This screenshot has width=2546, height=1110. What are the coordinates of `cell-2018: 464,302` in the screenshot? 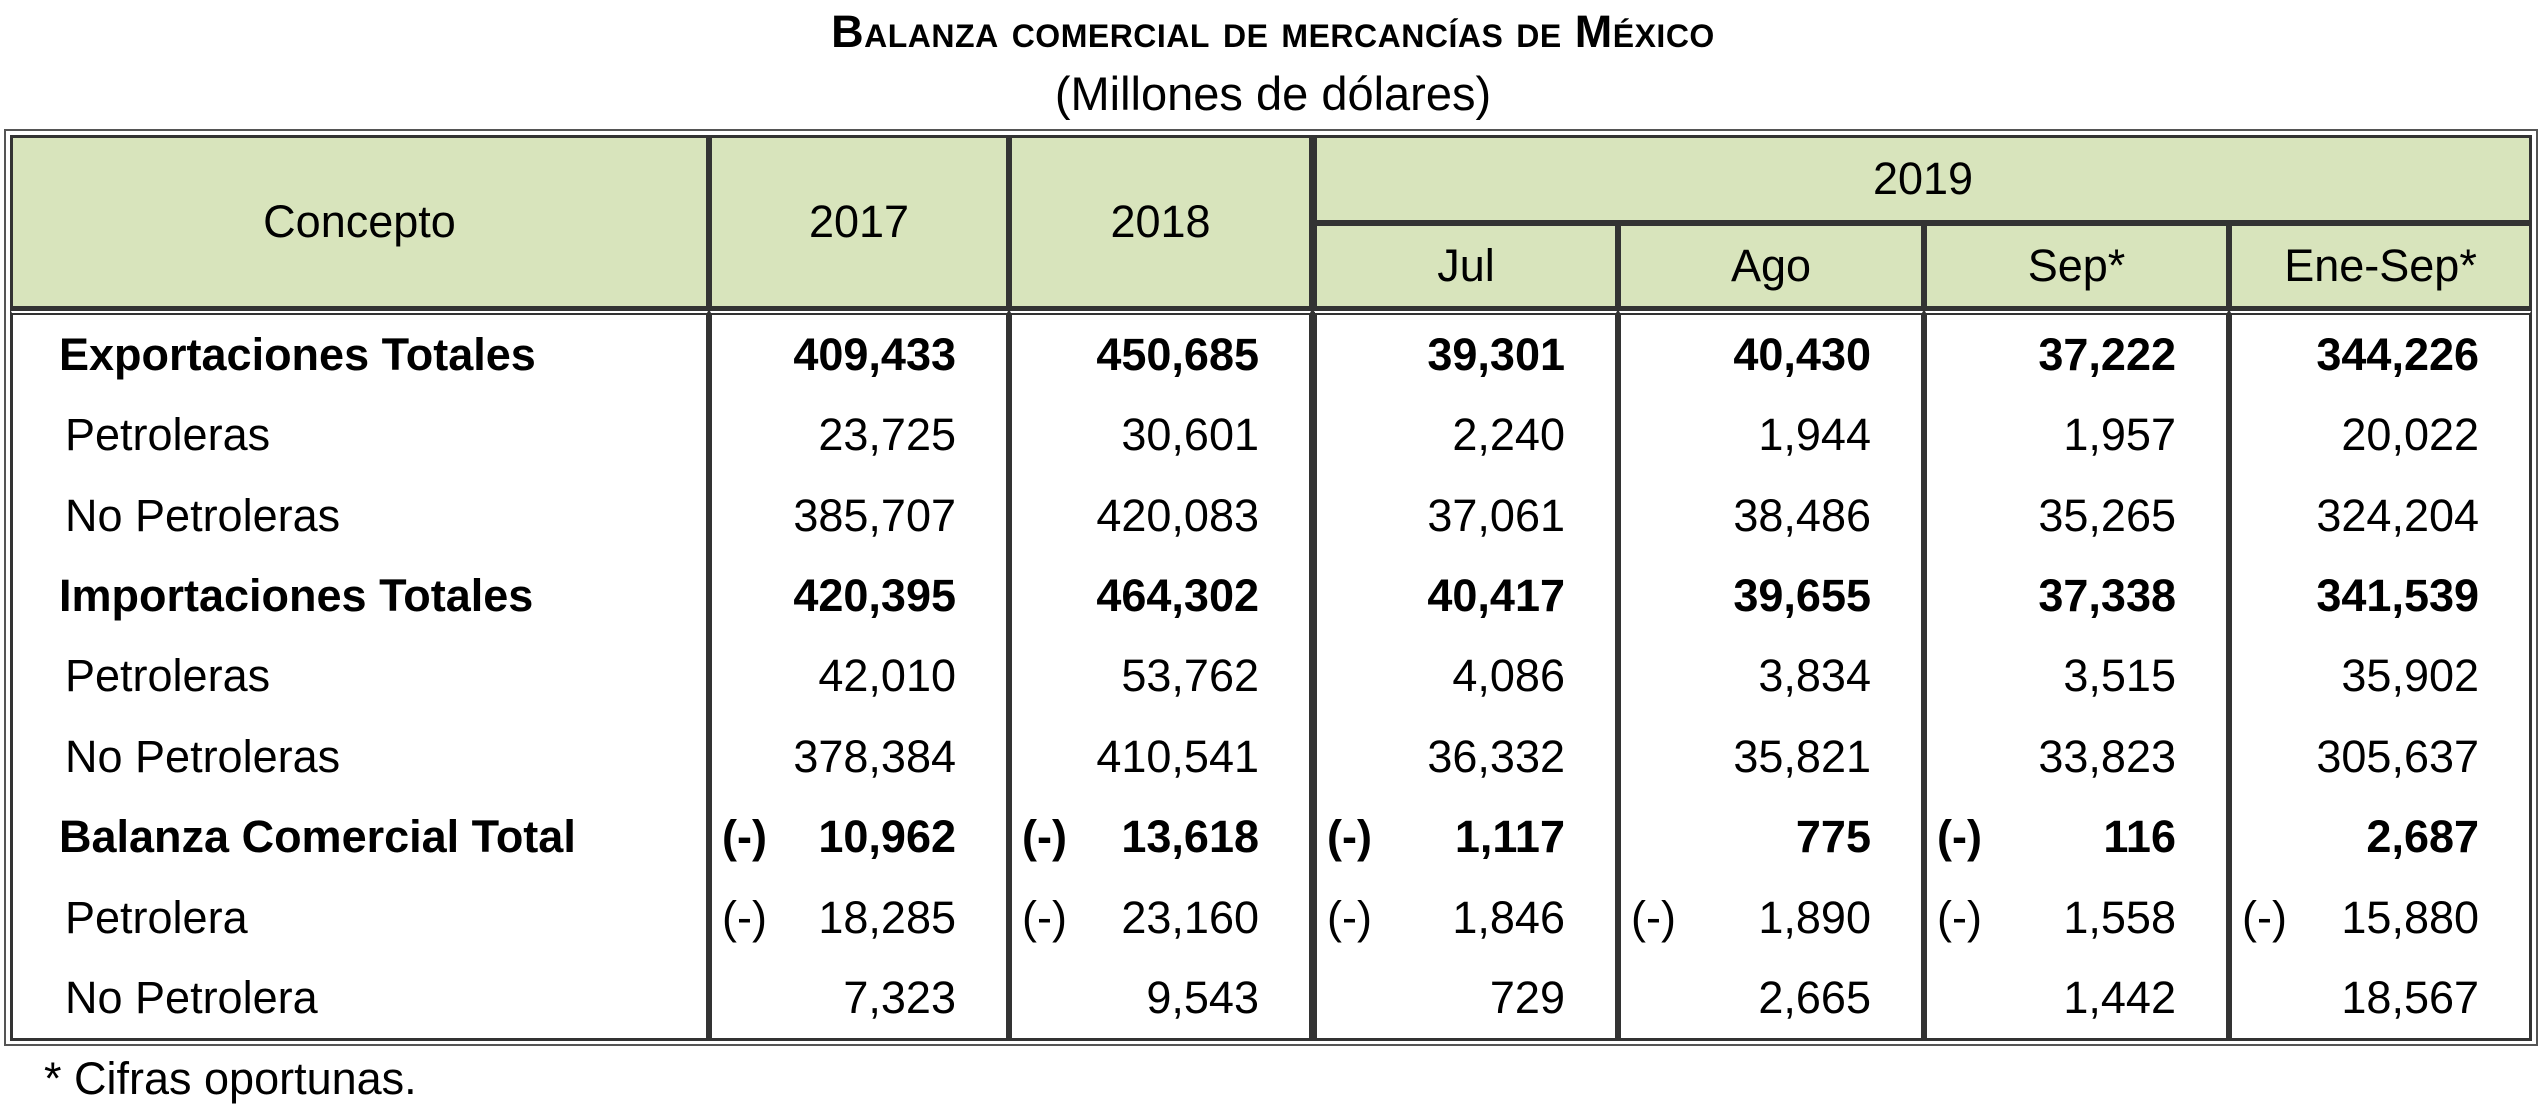 It's located at (1160, 596).